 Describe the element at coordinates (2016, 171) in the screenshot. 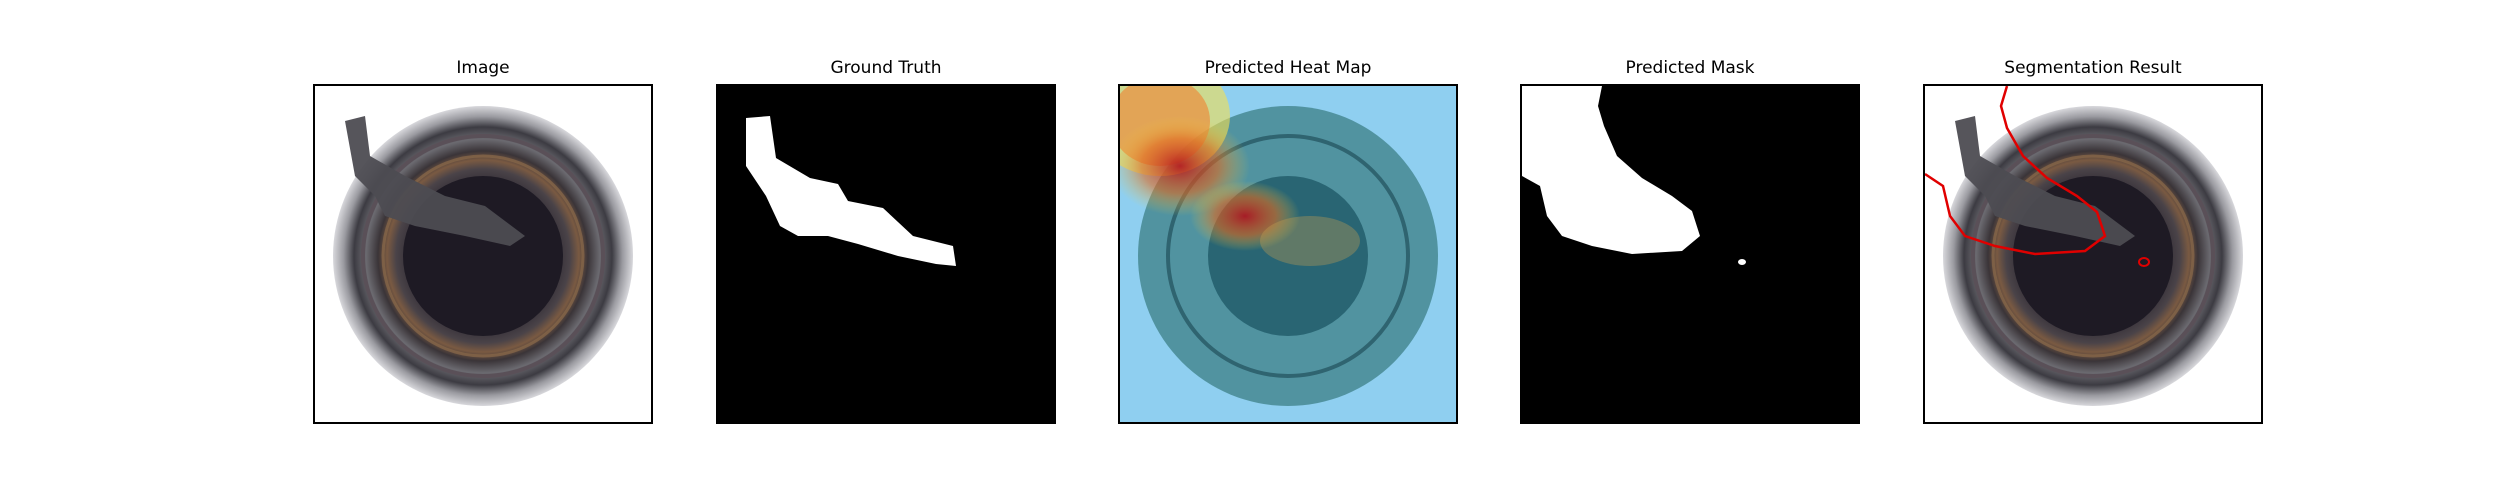

I see `contour-line` at that location.